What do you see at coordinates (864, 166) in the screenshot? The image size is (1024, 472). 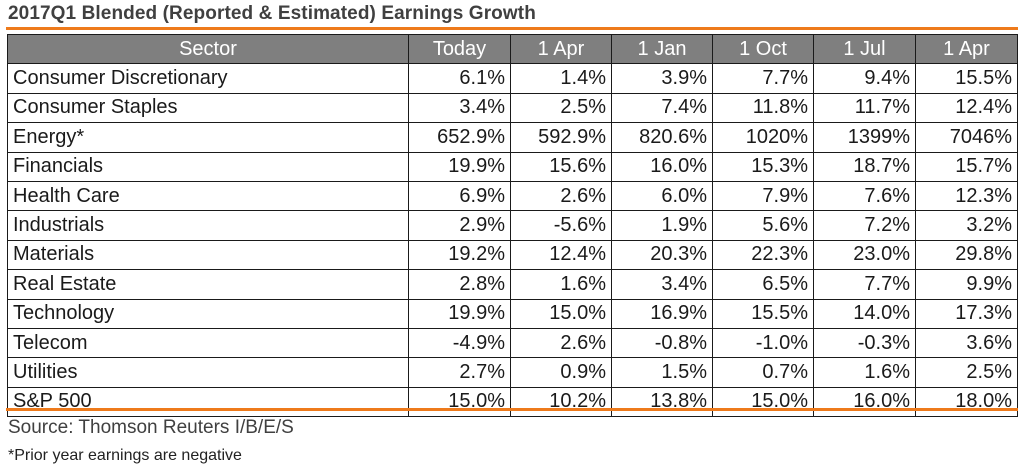 I see `value-cell: 18.7%` at bounding box center [864, 166].